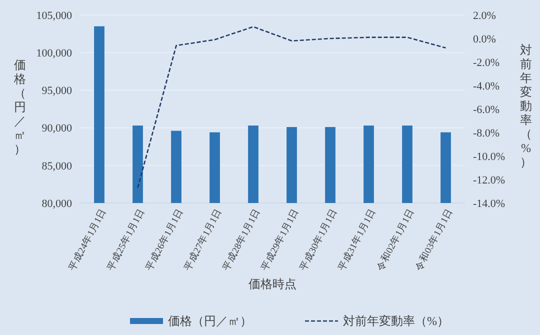 This screenshot has width=540, height=335. I want to click on y2-tick-label: 2.0%, so click(484, 16).